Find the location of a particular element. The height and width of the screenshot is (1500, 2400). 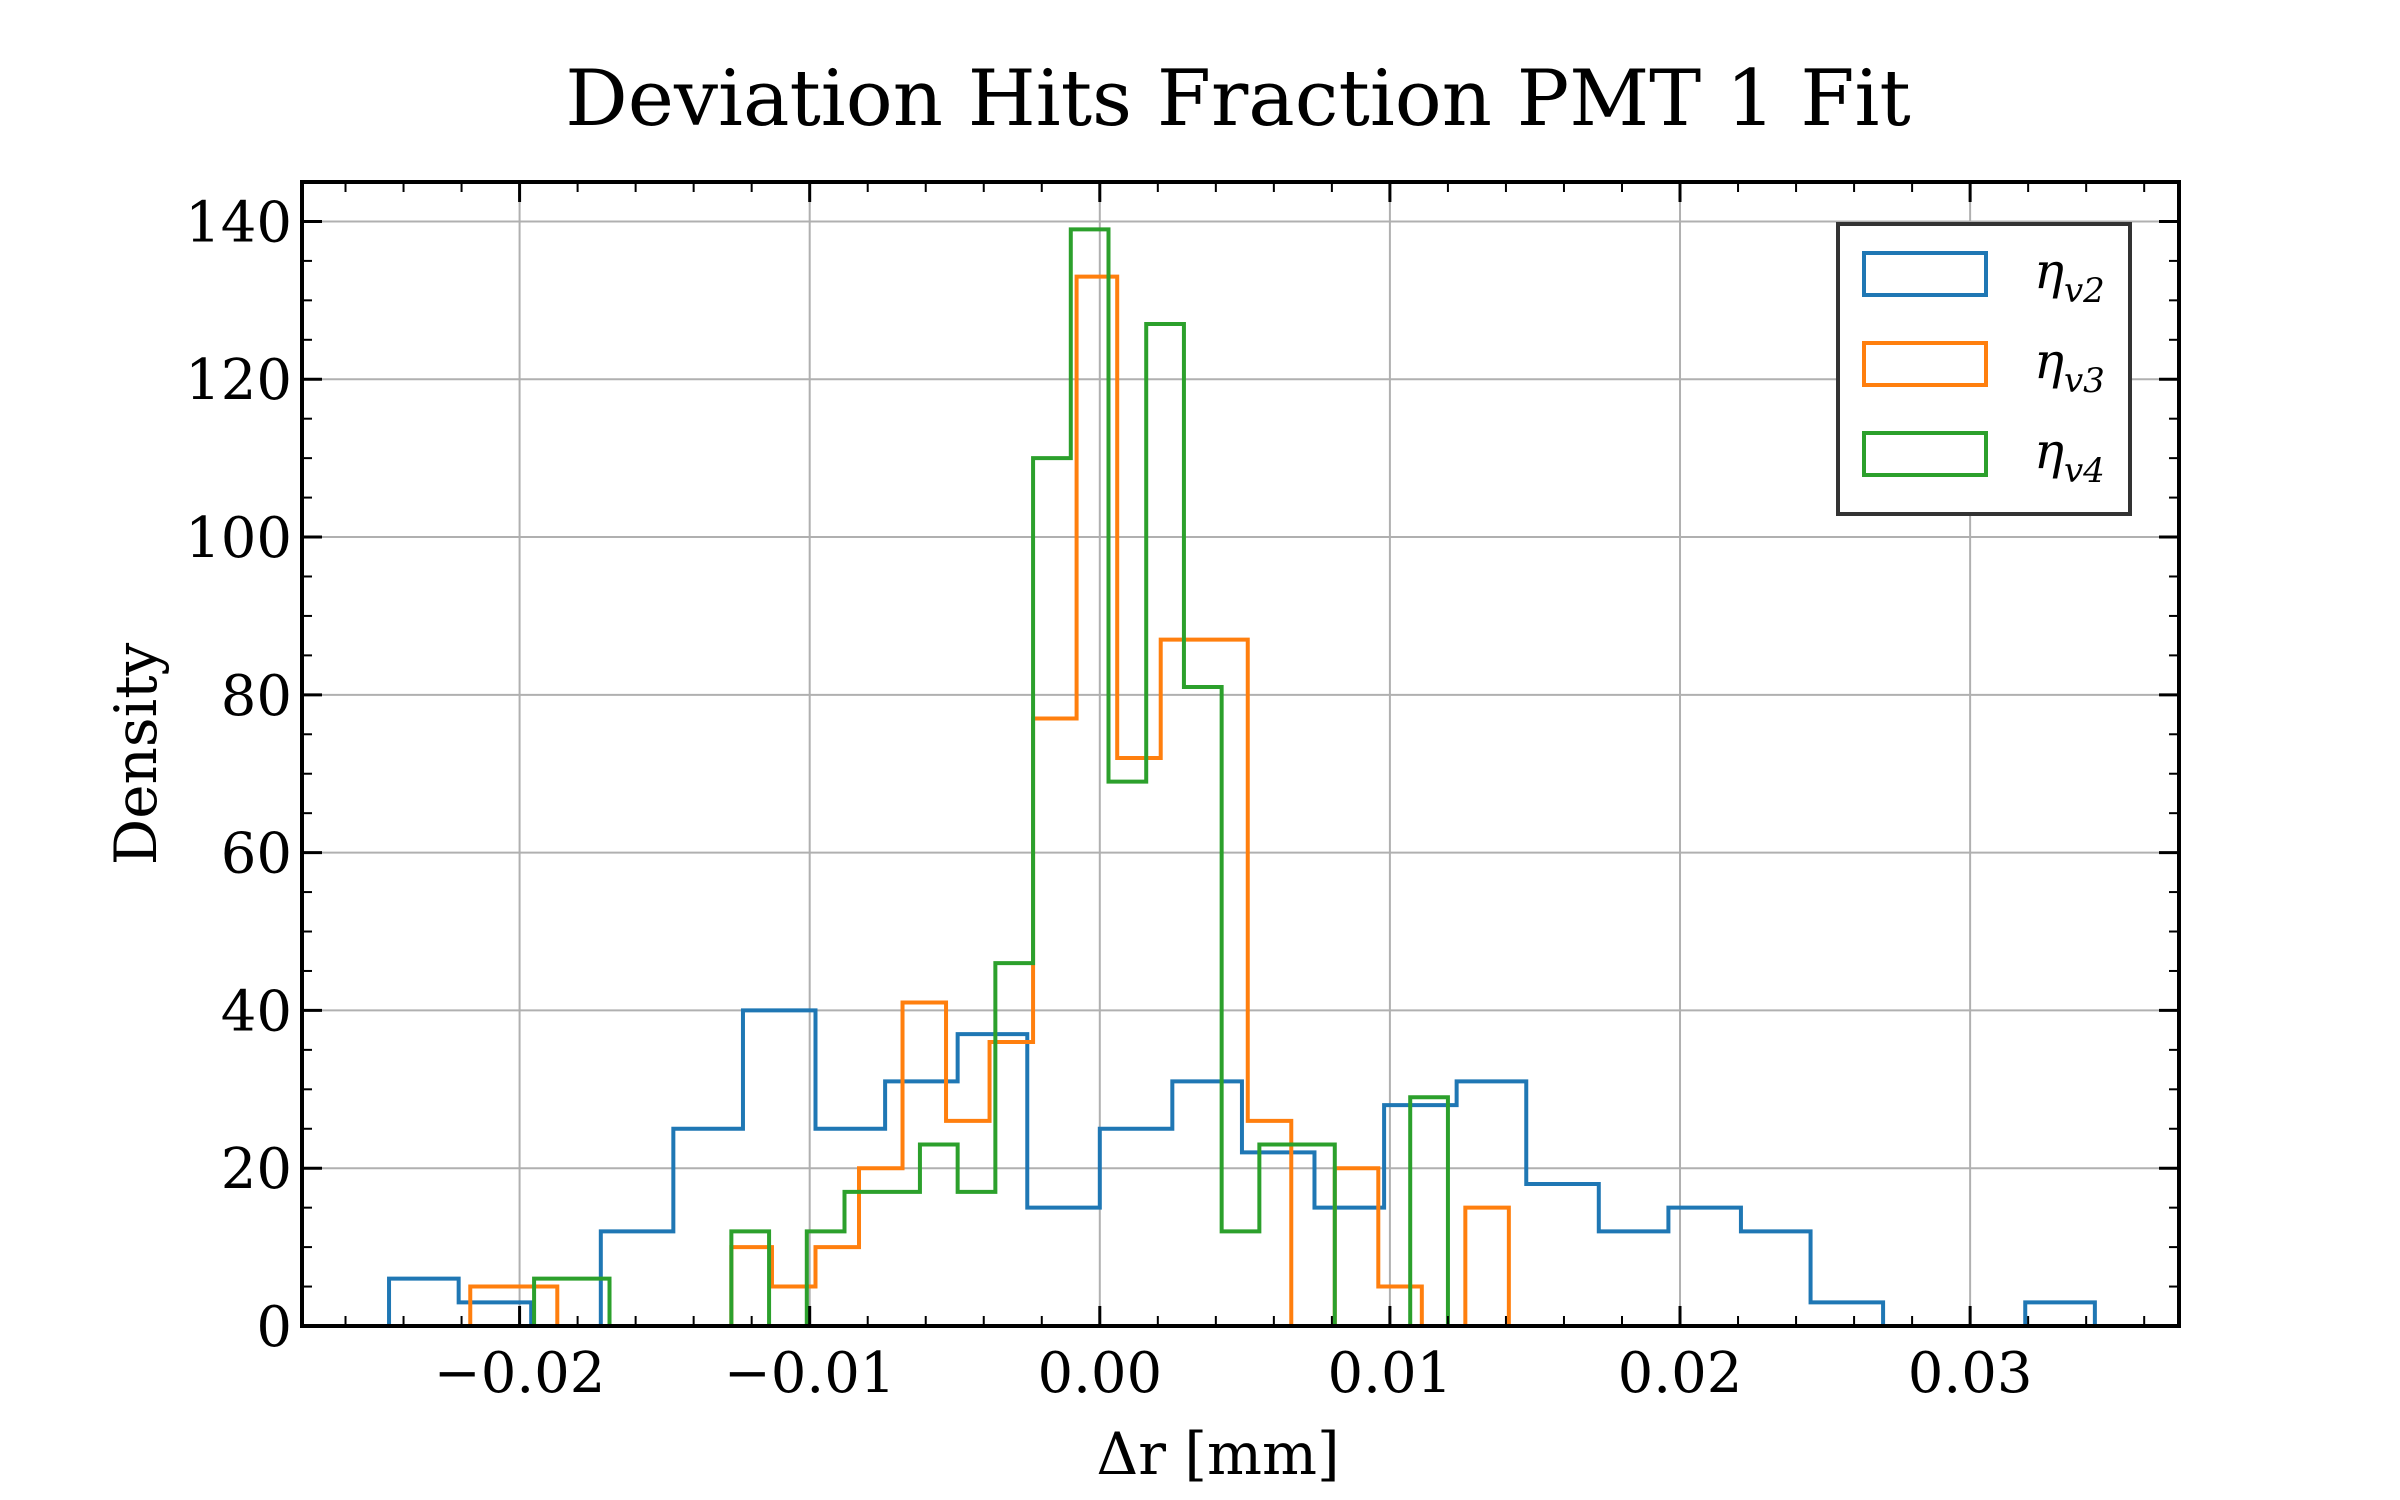

y-tick-label: 120 is located at coordinates (238, 380).